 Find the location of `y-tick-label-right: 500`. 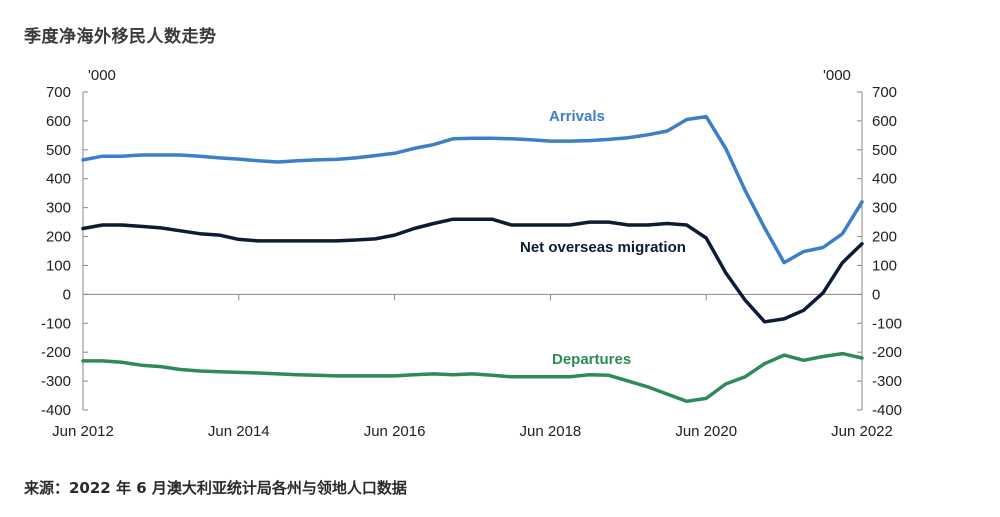

y-tick-label-right: 500 is located at coordinates (884, 150).